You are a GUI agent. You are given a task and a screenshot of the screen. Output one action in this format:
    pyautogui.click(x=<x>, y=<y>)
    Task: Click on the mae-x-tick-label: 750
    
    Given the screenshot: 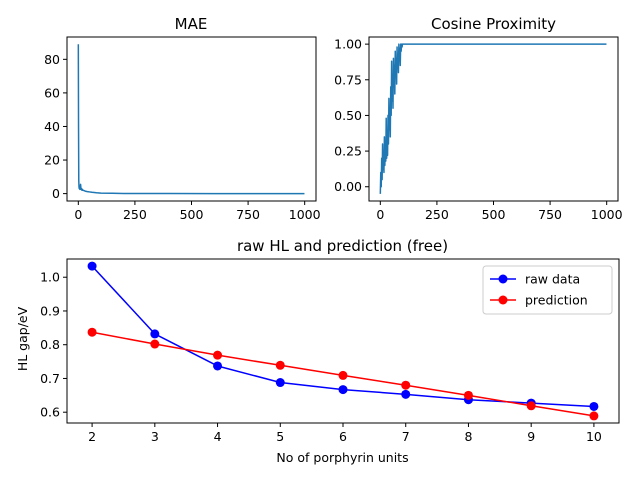 What is the action you would take?
    pyautogui.click(x=248, y=214)
    